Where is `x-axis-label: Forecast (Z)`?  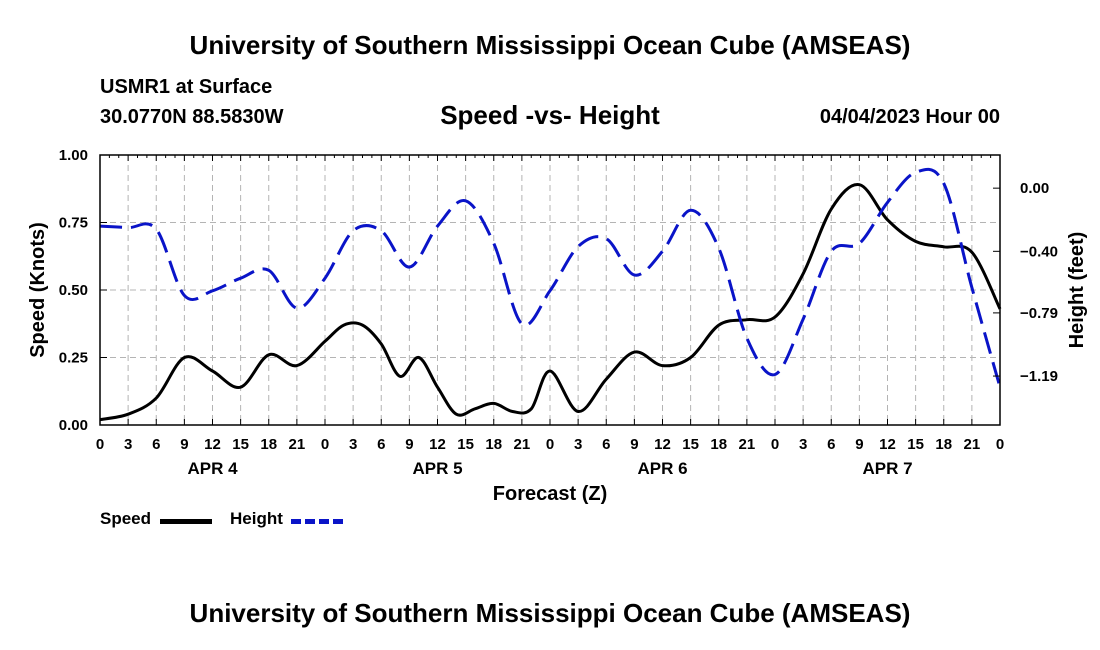 x-axis-label: Forecast (Z) is located at coordinates (550, 494).